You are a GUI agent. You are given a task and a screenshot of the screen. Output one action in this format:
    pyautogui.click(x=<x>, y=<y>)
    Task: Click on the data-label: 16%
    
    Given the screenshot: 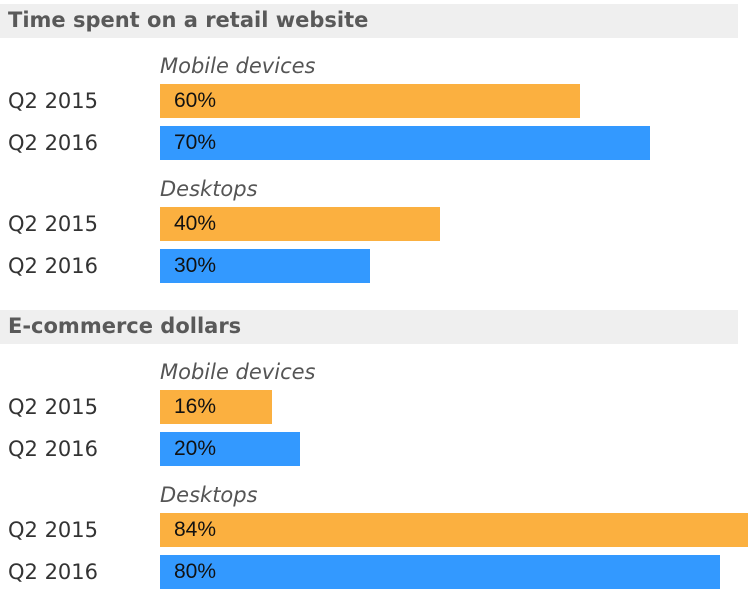 What is the action you would take?
    pyautogui.click(x=195, y=406)
    